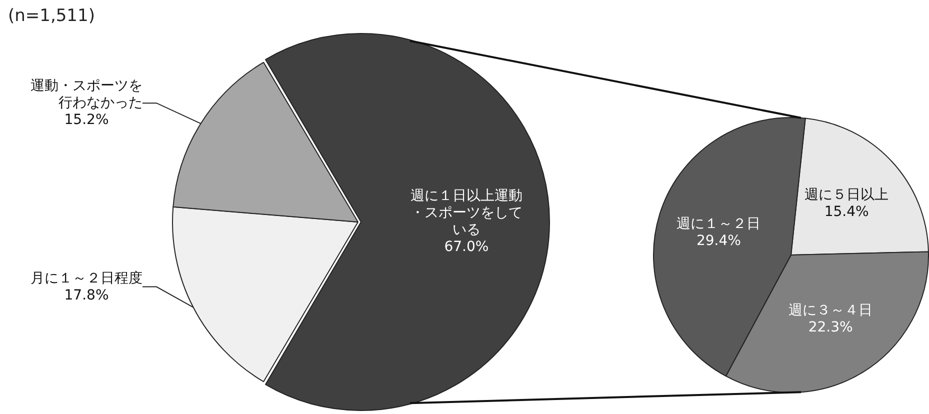  I want to click on slice-label: 運動・スポーツを行わなかった, so click(86, 95).